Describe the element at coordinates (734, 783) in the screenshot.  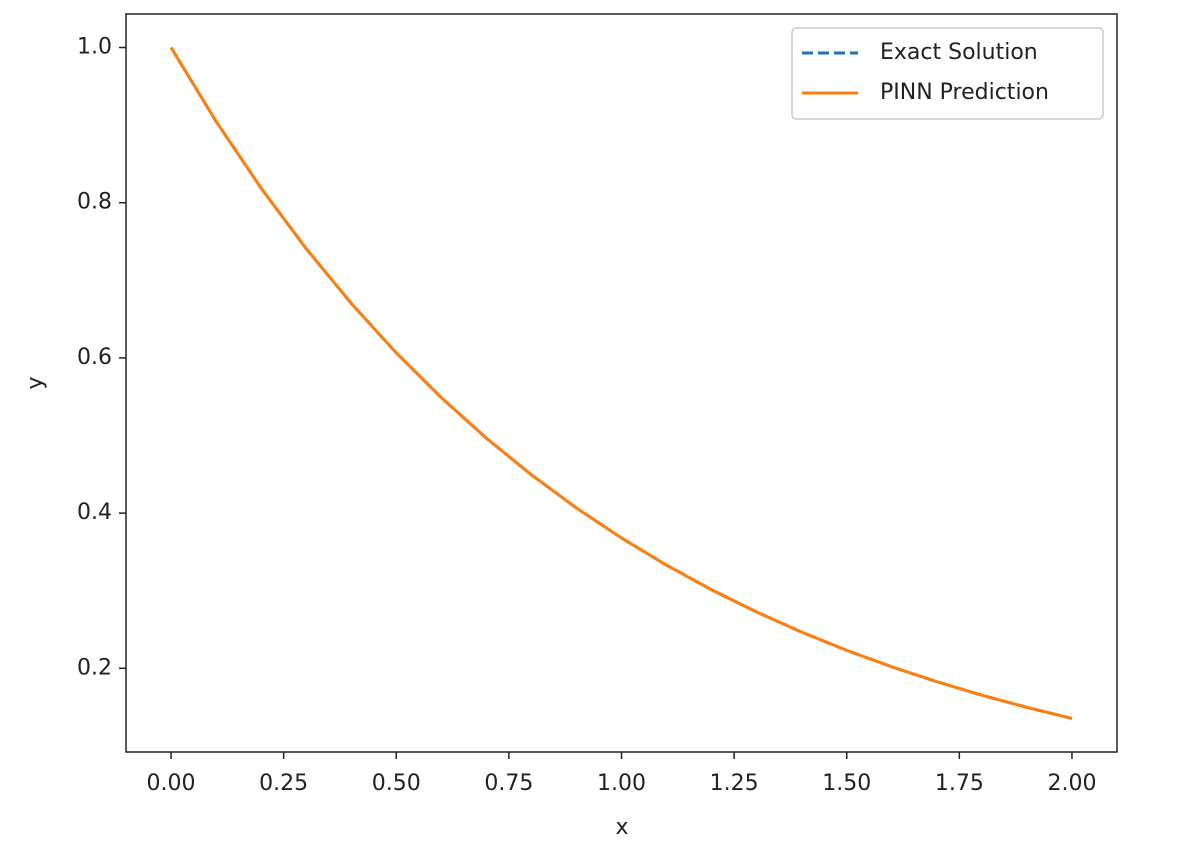
I see `x-tick-label: 1.25` at that location.